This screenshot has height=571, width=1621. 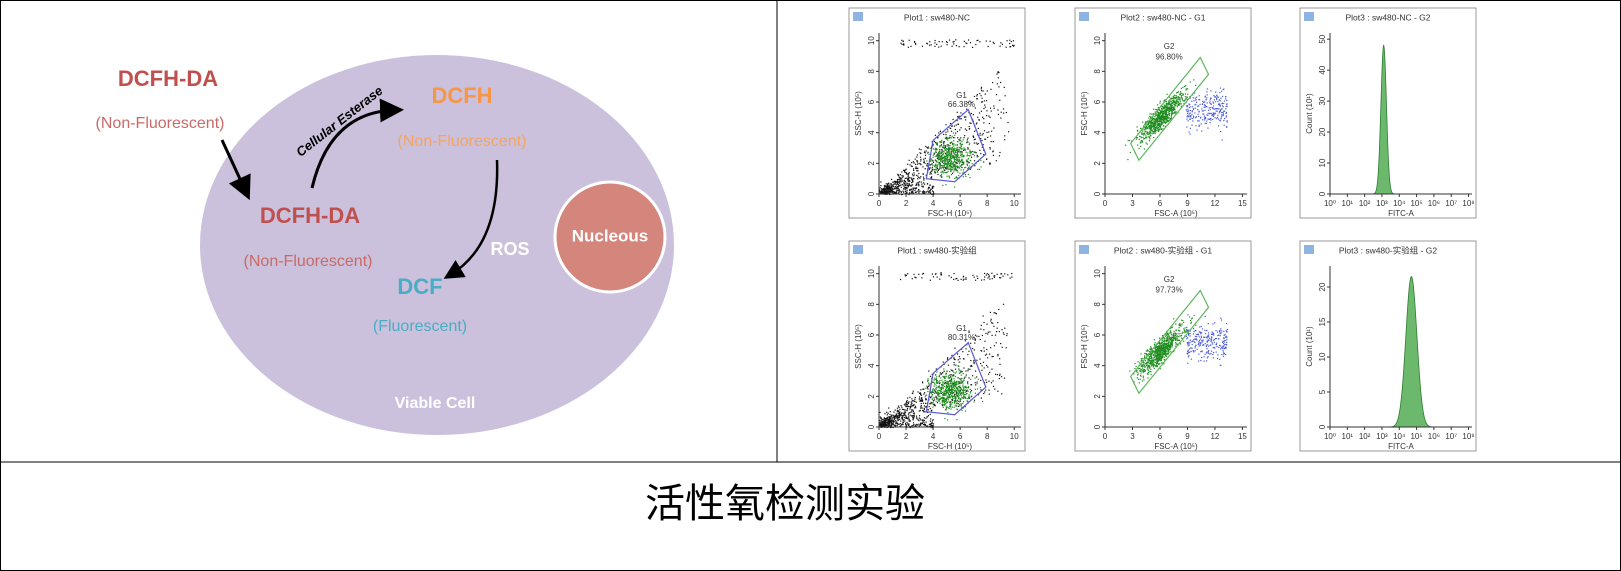 I want to click on x-tick-label: 10⁷, so click(x=1451, y=203).